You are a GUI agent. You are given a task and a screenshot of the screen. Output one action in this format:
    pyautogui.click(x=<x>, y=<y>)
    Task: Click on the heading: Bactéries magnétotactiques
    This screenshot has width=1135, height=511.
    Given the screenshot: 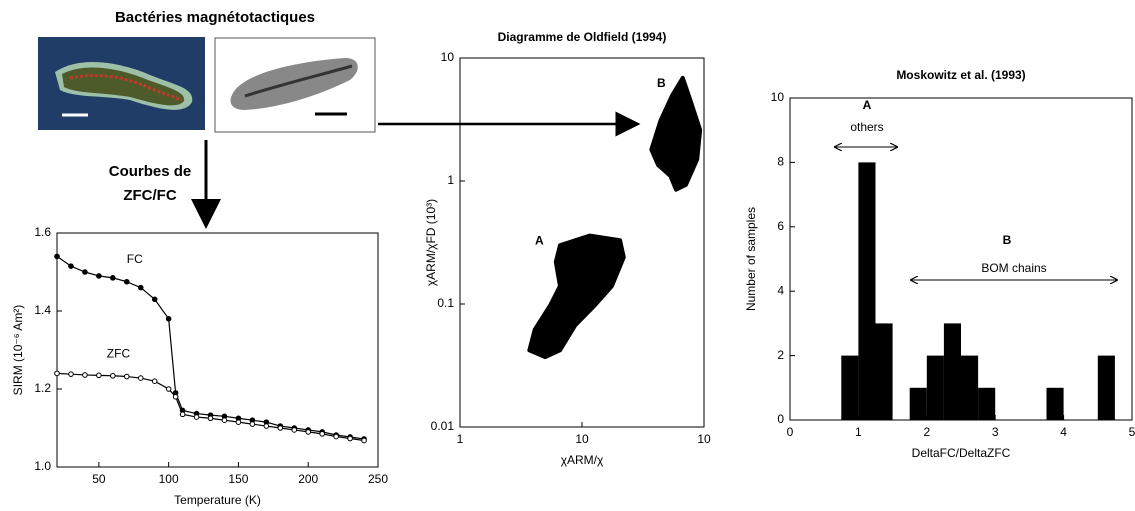 What is the action you would take?
    pyautogui.click(x=215, y=17)
    